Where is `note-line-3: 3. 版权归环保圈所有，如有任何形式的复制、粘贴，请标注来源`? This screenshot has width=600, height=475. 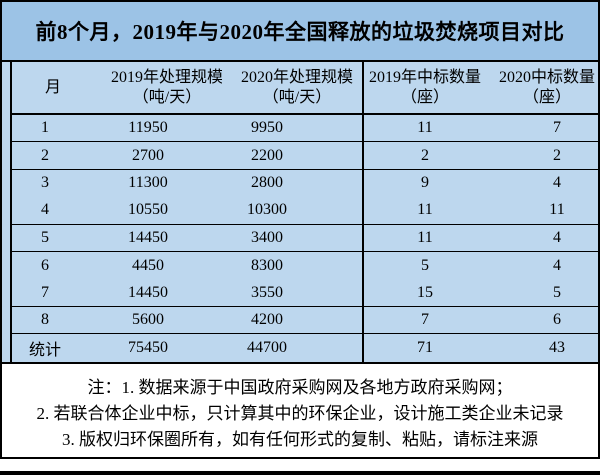 note-line-3: 3. 版权归环保圈所有，如有任何形式的复制、粘贴，请标注来源 is located at coordinates (300, 439).